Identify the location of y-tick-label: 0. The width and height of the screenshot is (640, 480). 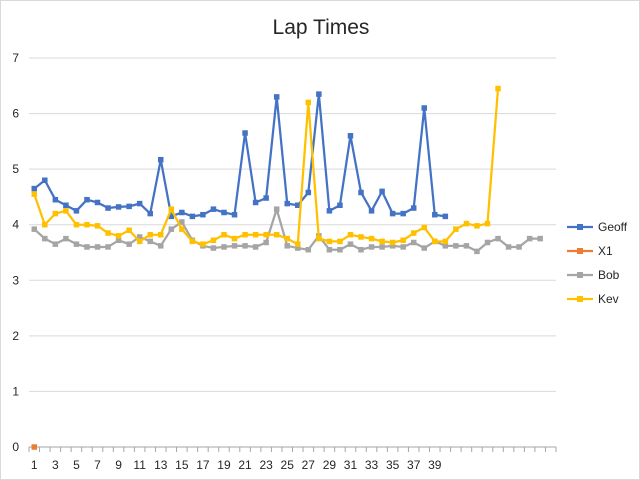
(15, 447).